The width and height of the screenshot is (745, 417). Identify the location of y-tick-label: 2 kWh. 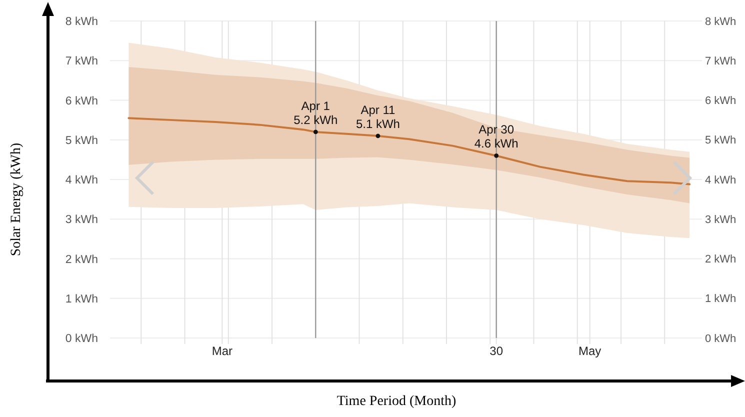
(81, 260).